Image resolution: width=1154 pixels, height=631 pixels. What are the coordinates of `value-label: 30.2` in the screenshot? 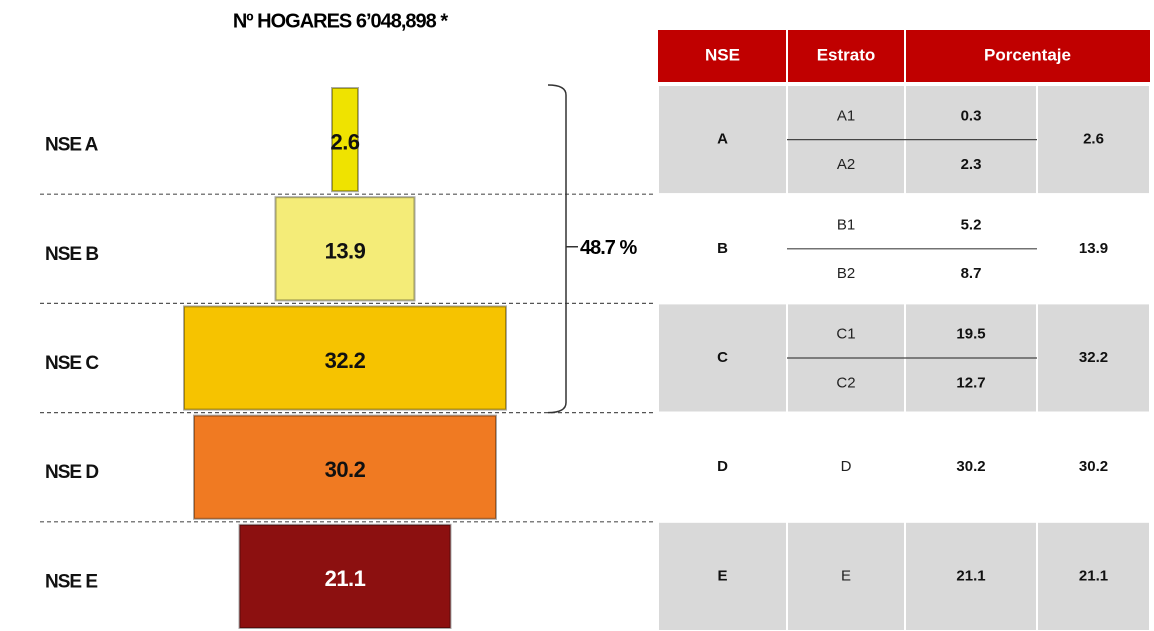 It's located at (345, 469).